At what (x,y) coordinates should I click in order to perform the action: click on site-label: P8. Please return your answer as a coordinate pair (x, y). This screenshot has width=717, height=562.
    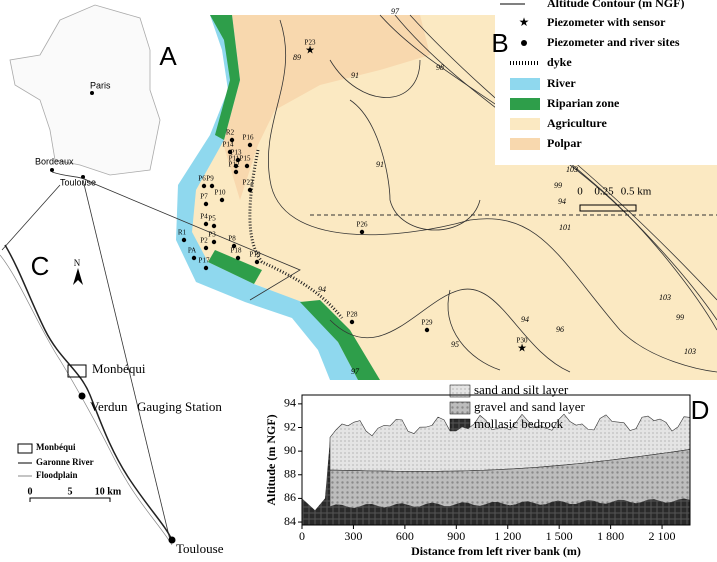
    Looking at the image, I should click on (232, 239).